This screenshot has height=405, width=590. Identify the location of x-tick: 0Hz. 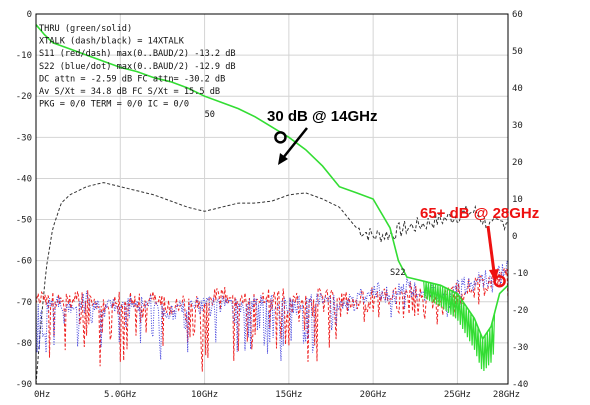
(42, 395).